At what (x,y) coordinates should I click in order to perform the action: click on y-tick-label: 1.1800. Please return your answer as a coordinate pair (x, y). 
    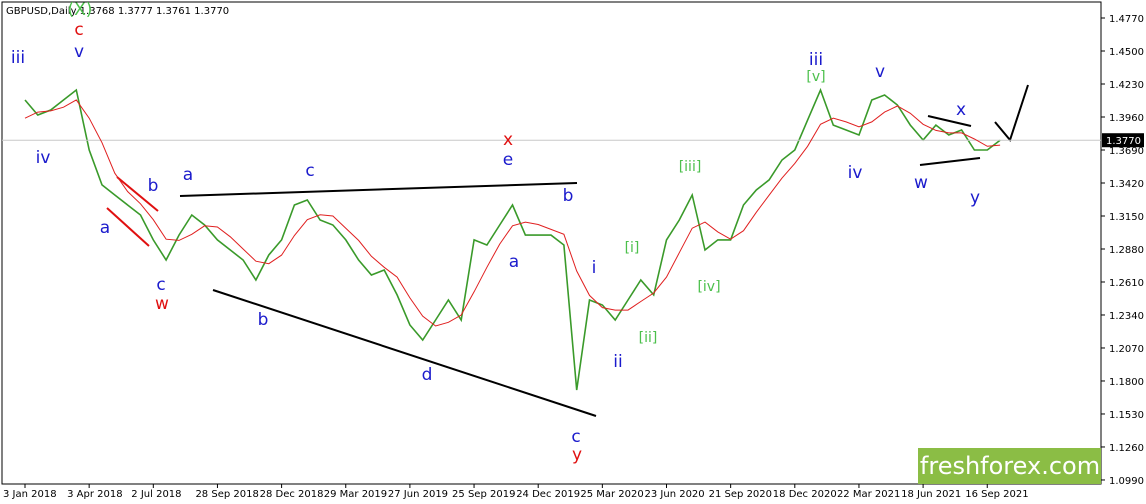
    Looking at the image, I should click on (1126, 382).